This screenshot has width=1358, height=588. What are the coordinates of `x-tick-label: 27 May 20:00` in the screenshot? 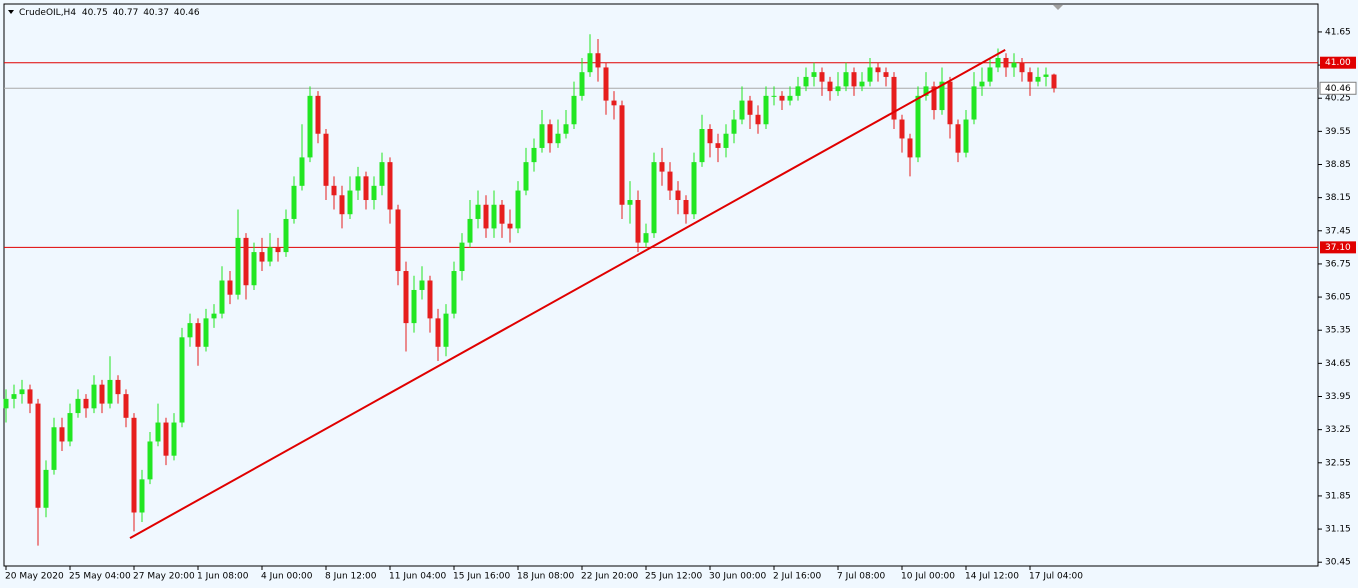 It's located at (164, 577).